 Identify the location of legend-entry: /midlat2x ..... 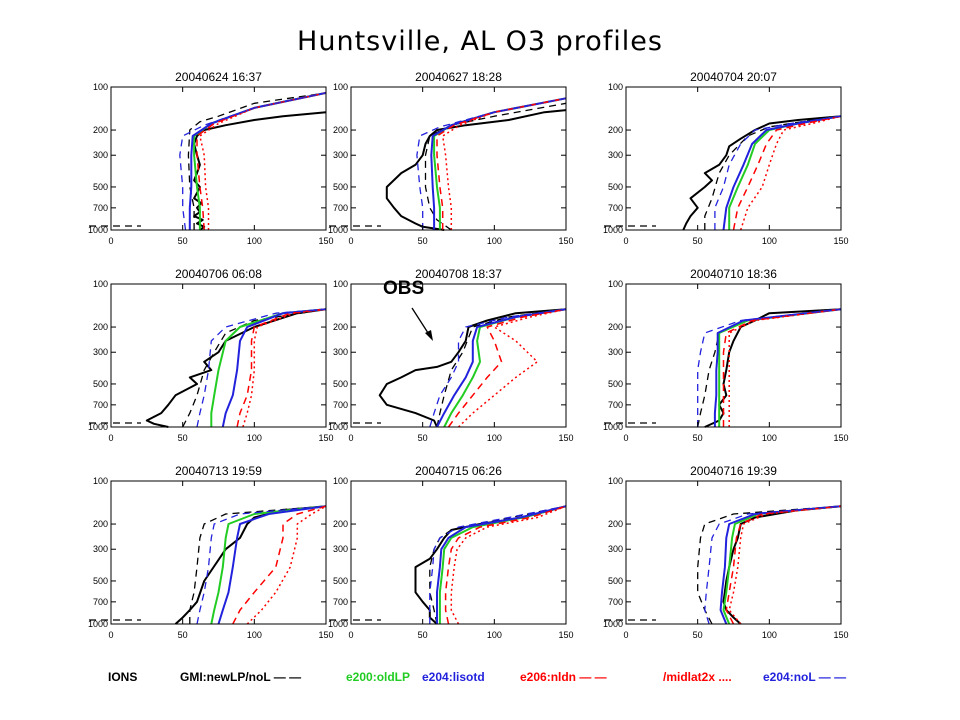
(697, 677).